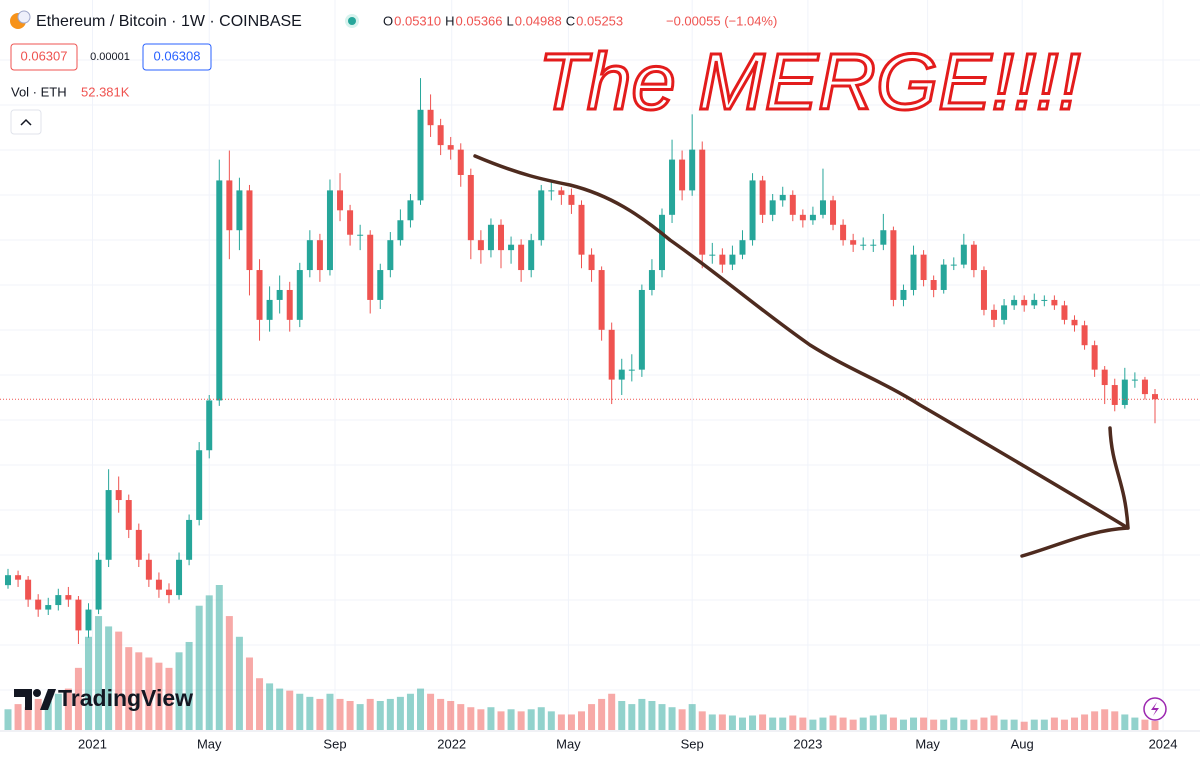 The height and width of the screenshot is (765, 1200). What do you see at coordinates (105, 91) in the screenshot?
I see `volume-value: 52.381K` at bounding box center [105, 91].